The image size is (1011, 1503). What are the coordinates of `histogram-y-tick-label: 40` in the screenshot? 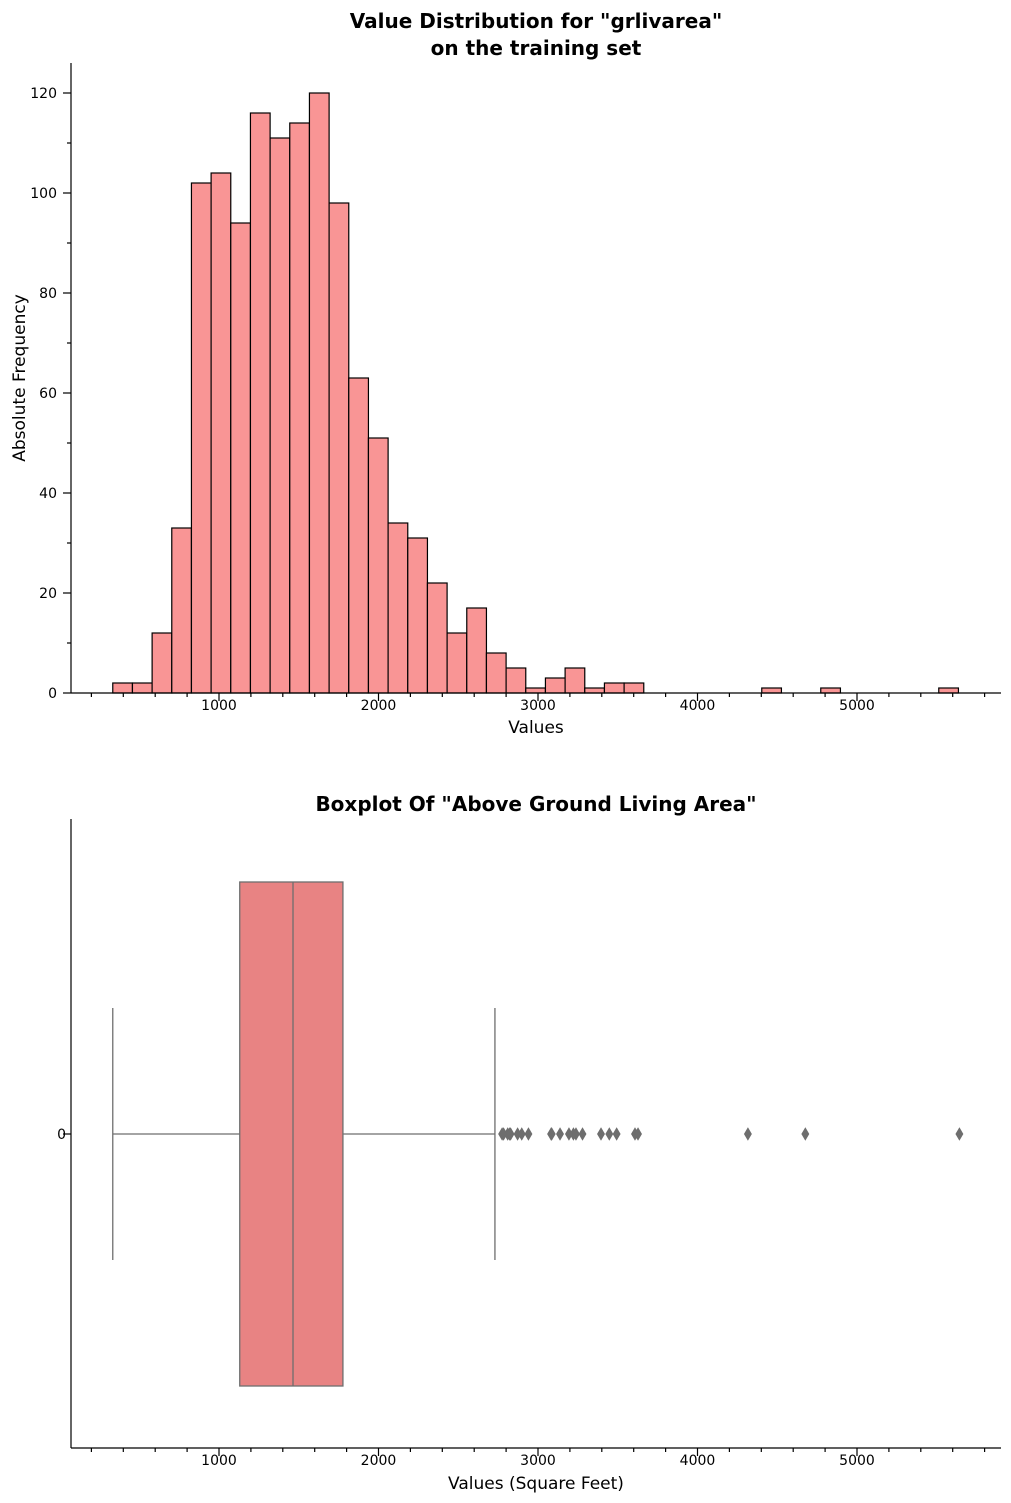 It's located at (48, 494).